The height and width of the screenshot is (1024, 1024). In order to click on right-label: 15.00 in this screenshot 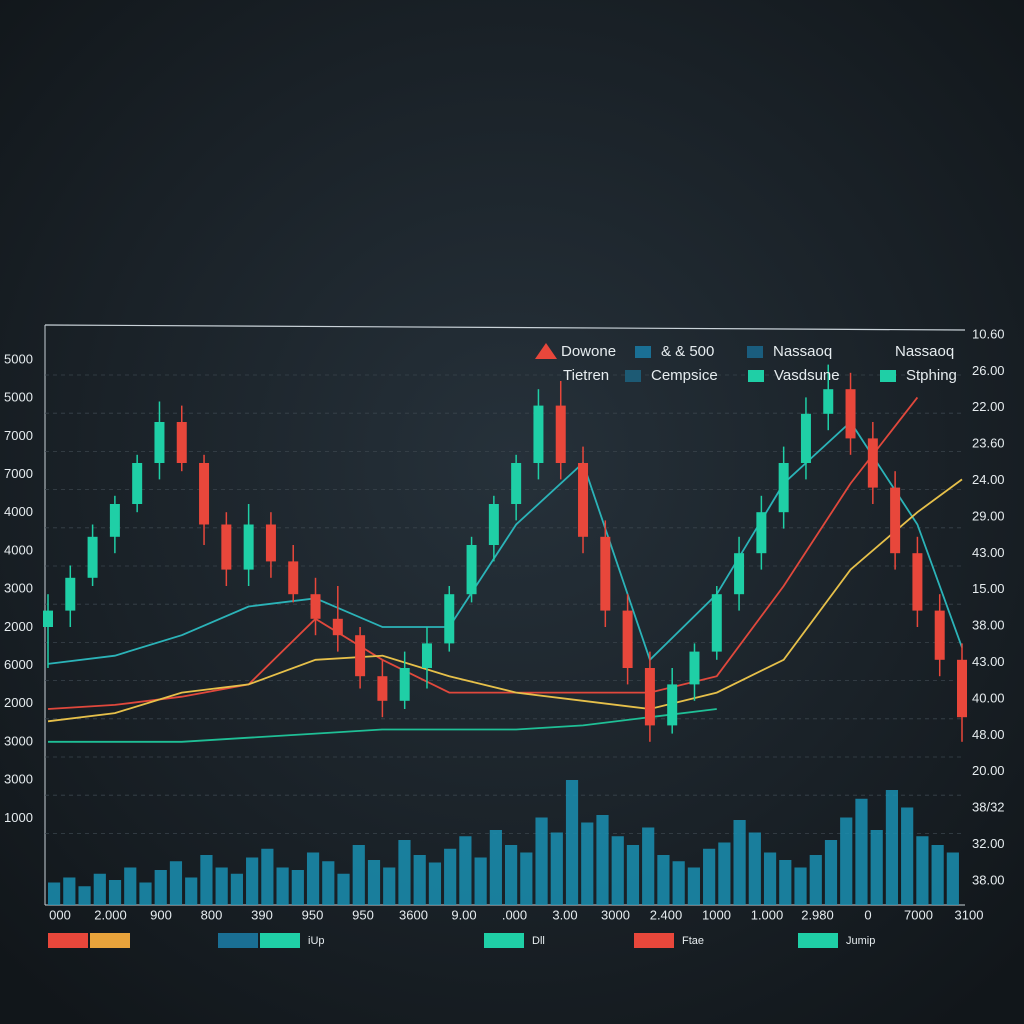, I will do `click(988, 588)`.